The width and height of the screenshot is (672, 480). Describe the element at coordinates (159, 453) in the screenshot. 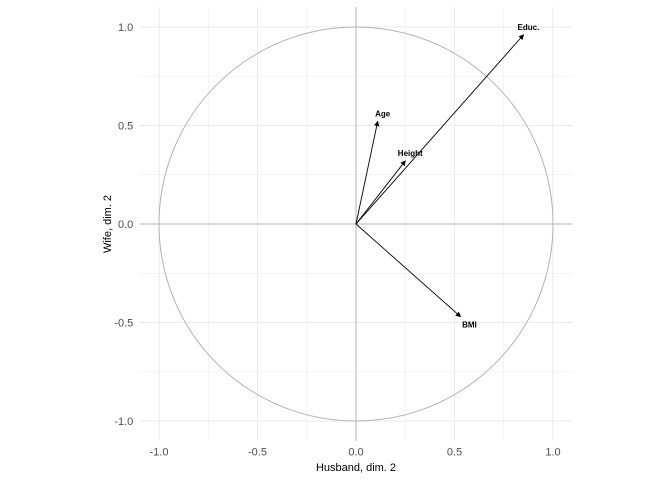

I see `x-tick-label: -1.0` at that location.